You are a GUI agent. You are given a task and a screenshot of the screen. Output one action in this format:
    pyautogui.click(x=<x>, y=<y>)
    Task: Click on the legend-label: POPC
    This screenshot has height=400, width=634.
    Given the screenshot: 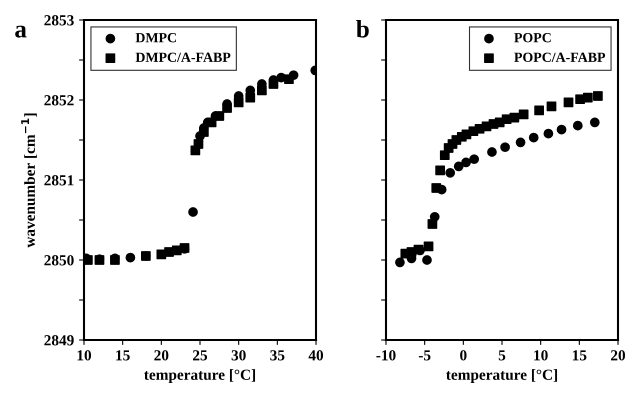 What is the action you would take?
    pyautogui.click(x=532, y=37)
    